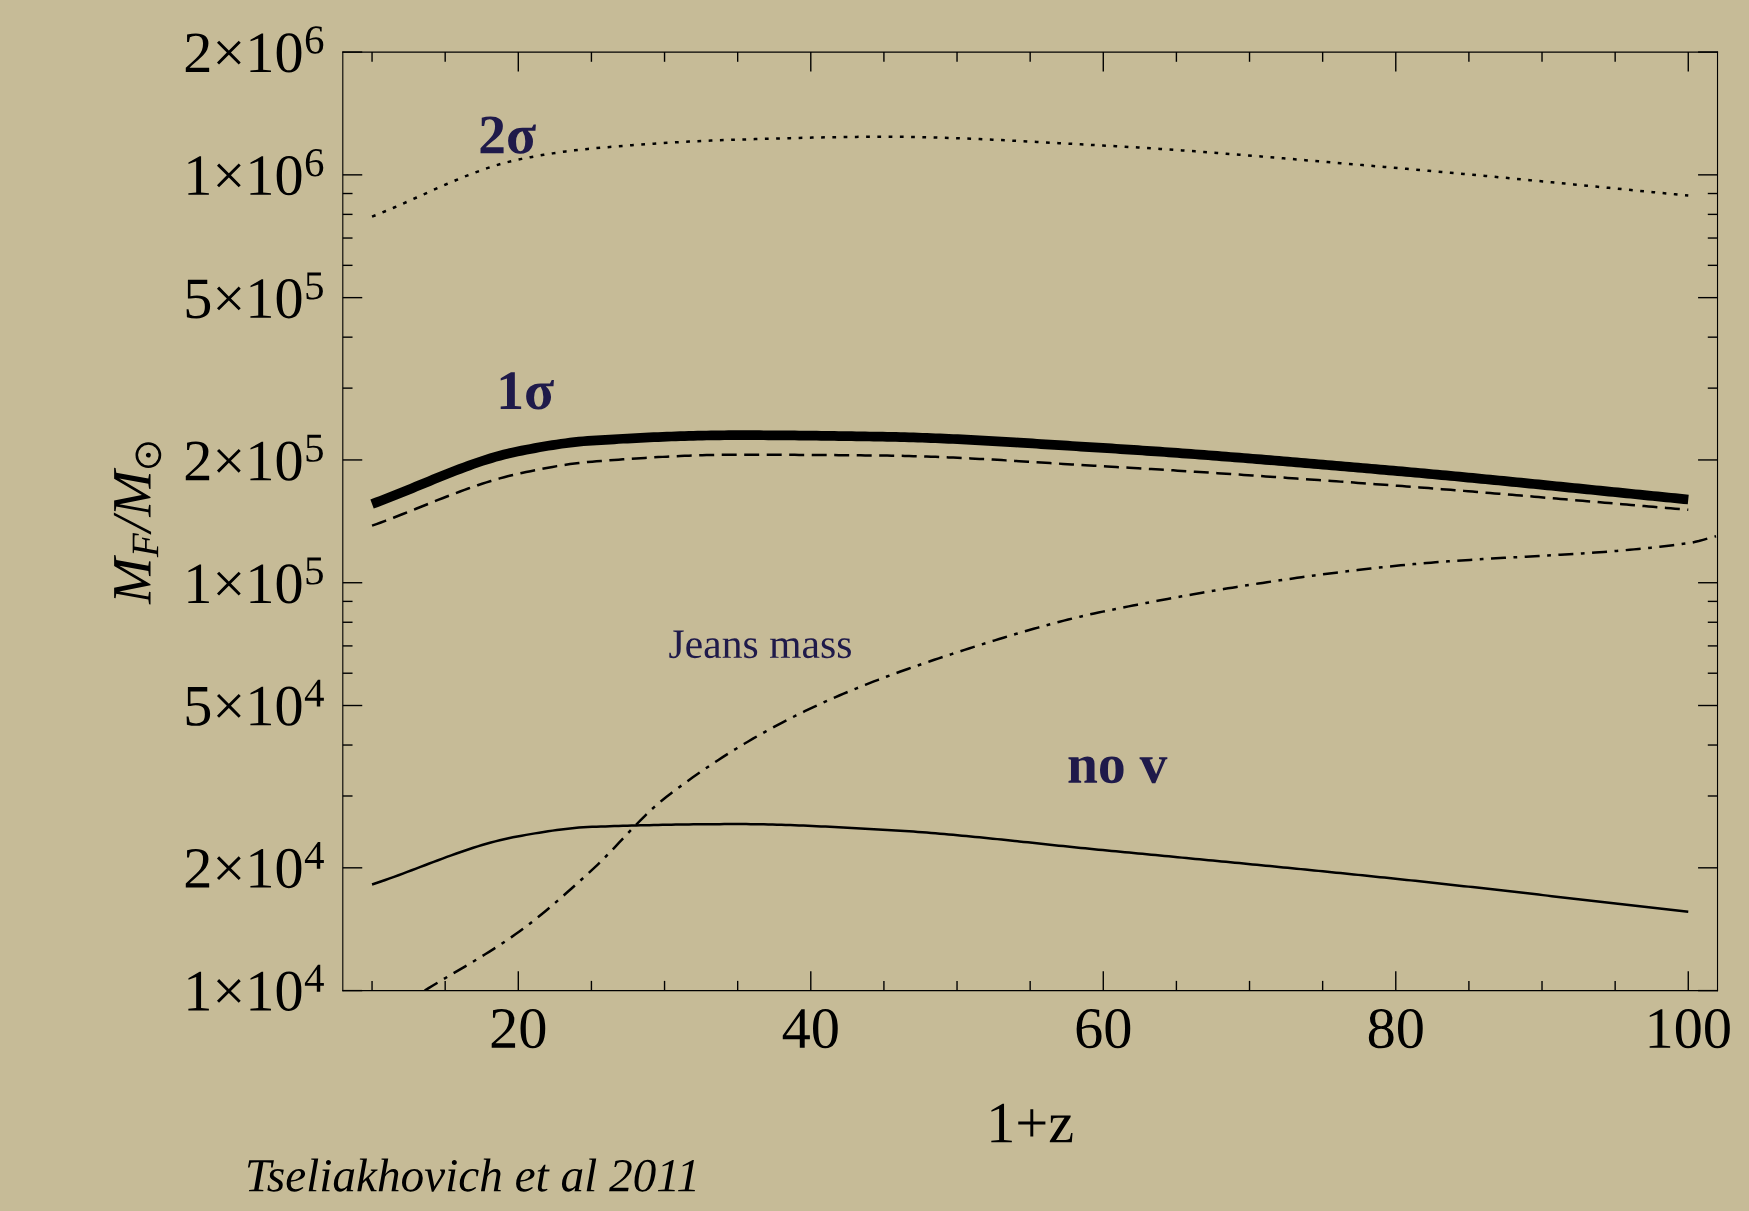  Describe the element at coordinates (1103, 1028) in the screenshot. I see `x-tick-label: 60` at that location.